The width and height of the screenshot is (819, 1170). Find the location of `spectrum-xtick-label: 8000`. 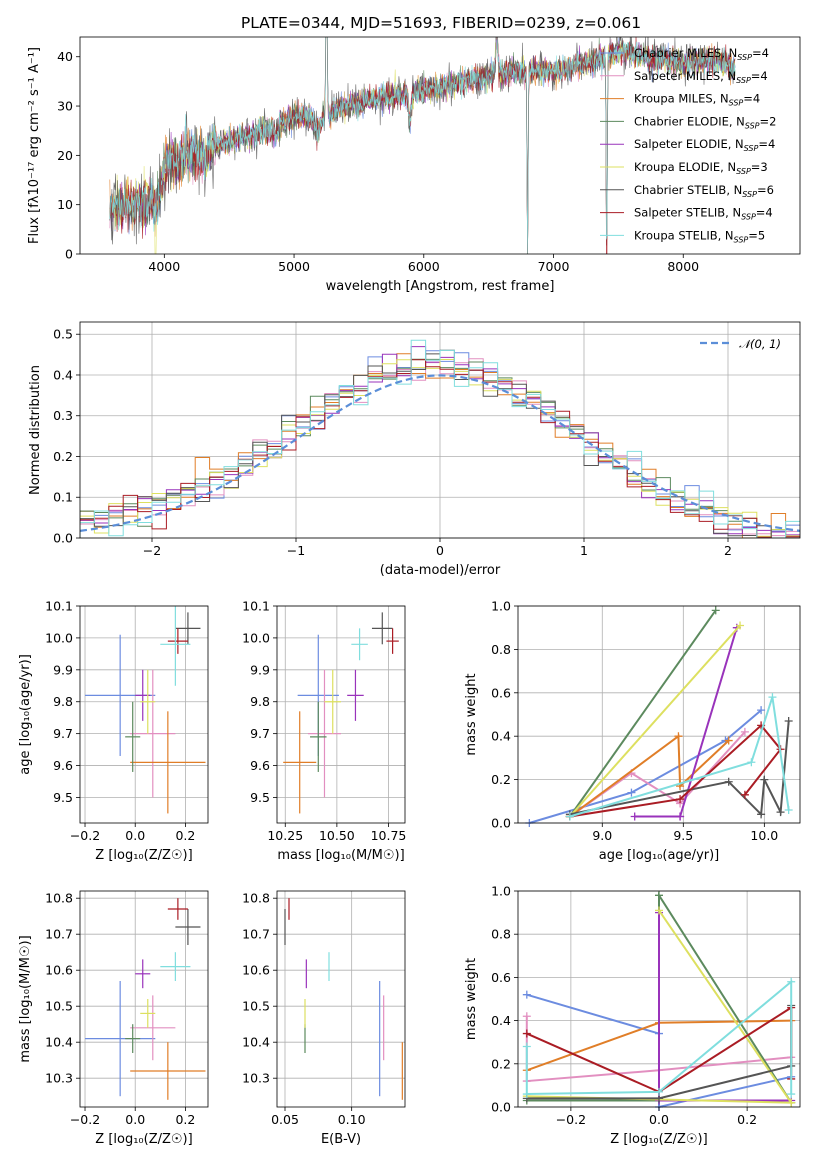

spectrum-xtick-label: 8000 is located at coordinates (683, 266).